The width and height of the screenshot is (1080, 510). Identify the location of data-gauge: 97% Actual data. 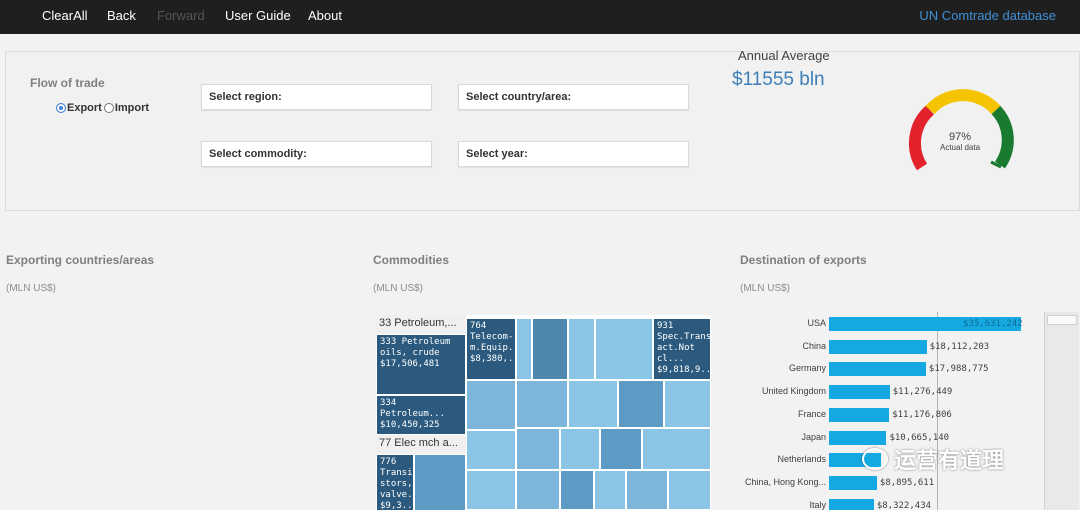
(961, 130).